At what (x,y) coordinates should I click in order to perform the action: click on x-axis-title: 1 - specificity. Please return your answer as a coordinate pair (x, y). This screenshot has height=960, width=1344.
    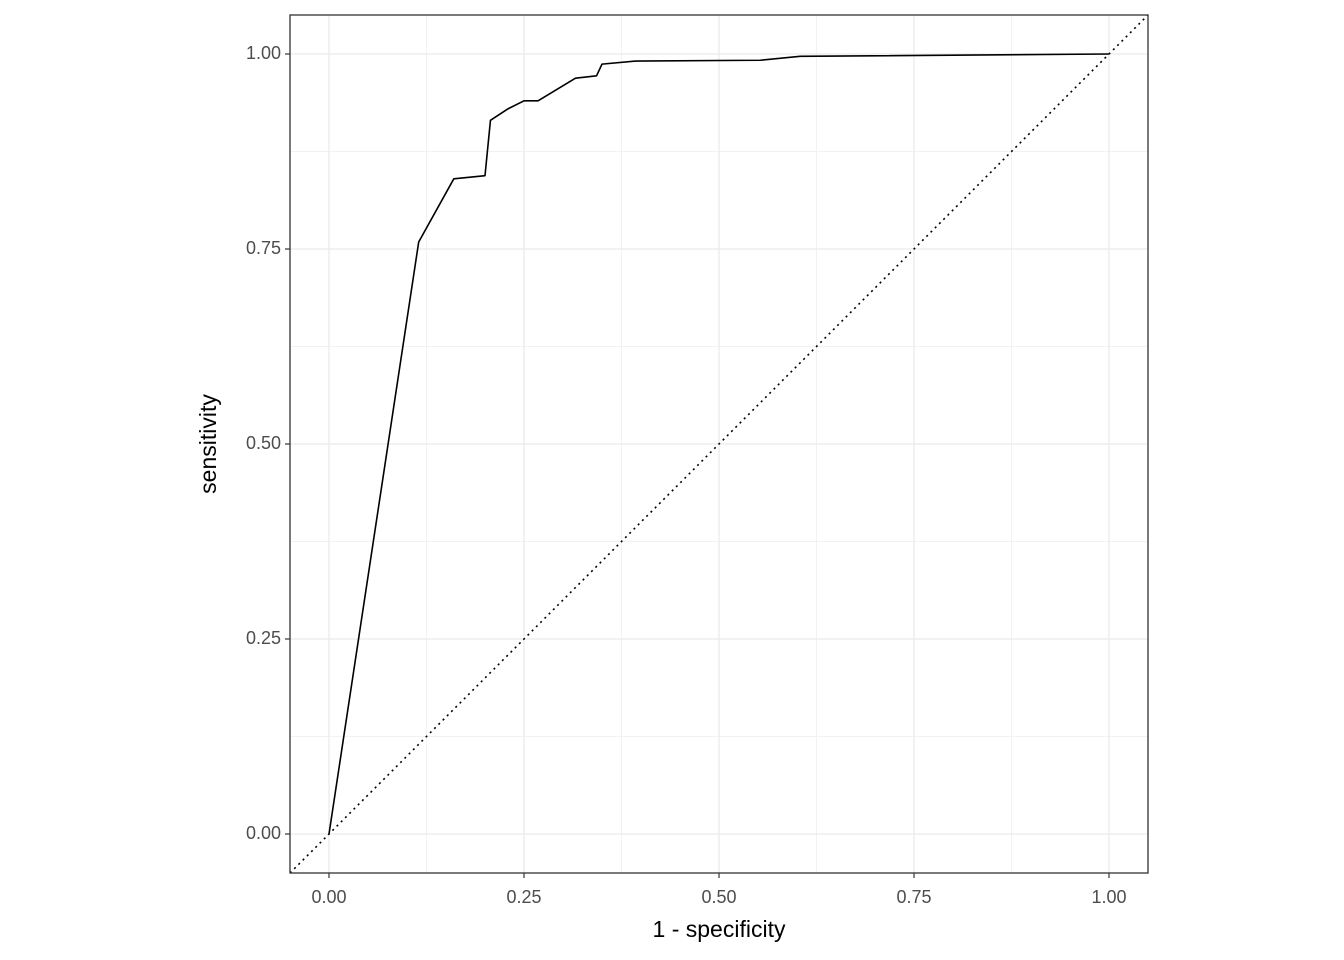
    Looking at the image, I should click on (719, 929).